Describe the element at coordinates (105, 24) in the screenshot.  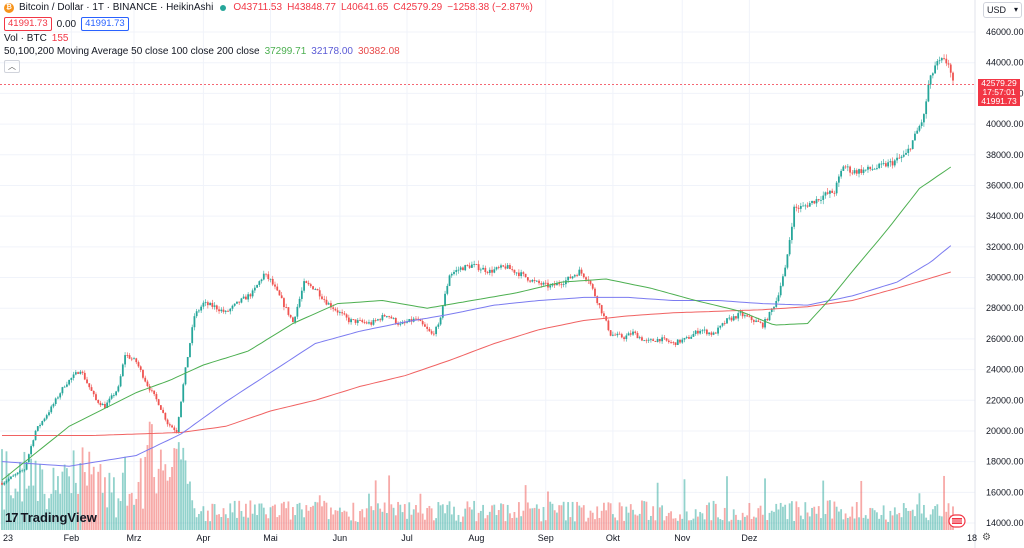
I see `buy-button: 41991.73` at that location.